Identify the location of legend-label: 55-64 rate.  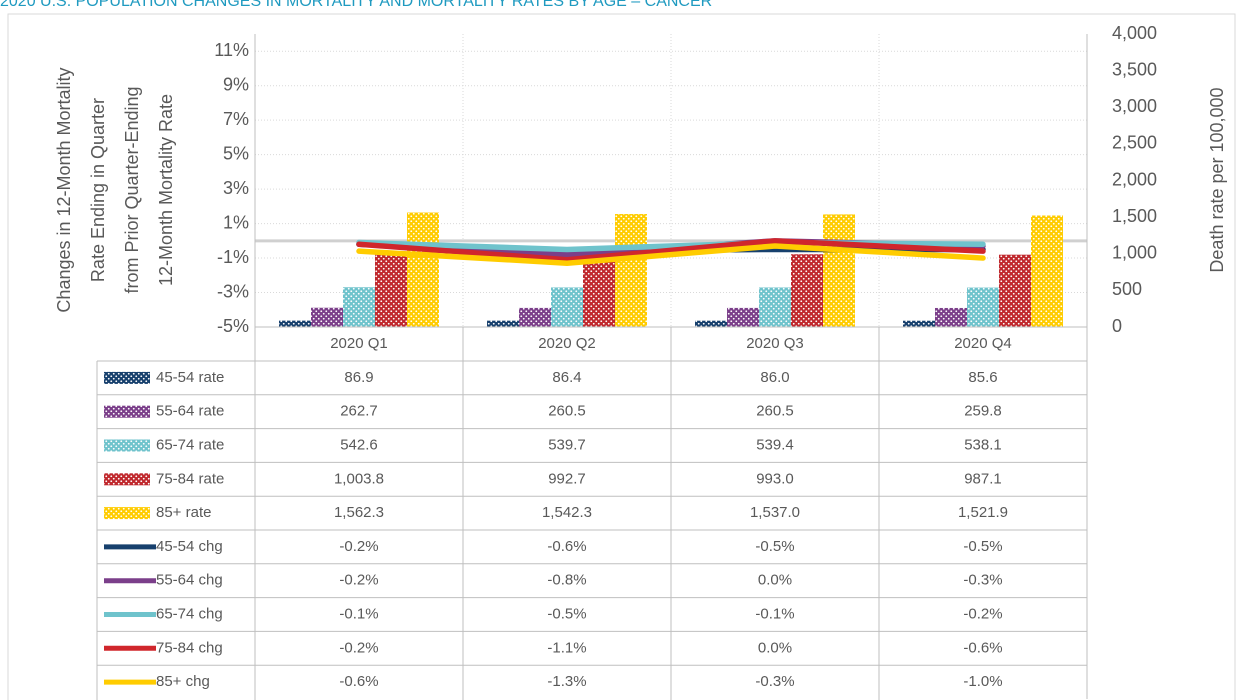
(190, 411).